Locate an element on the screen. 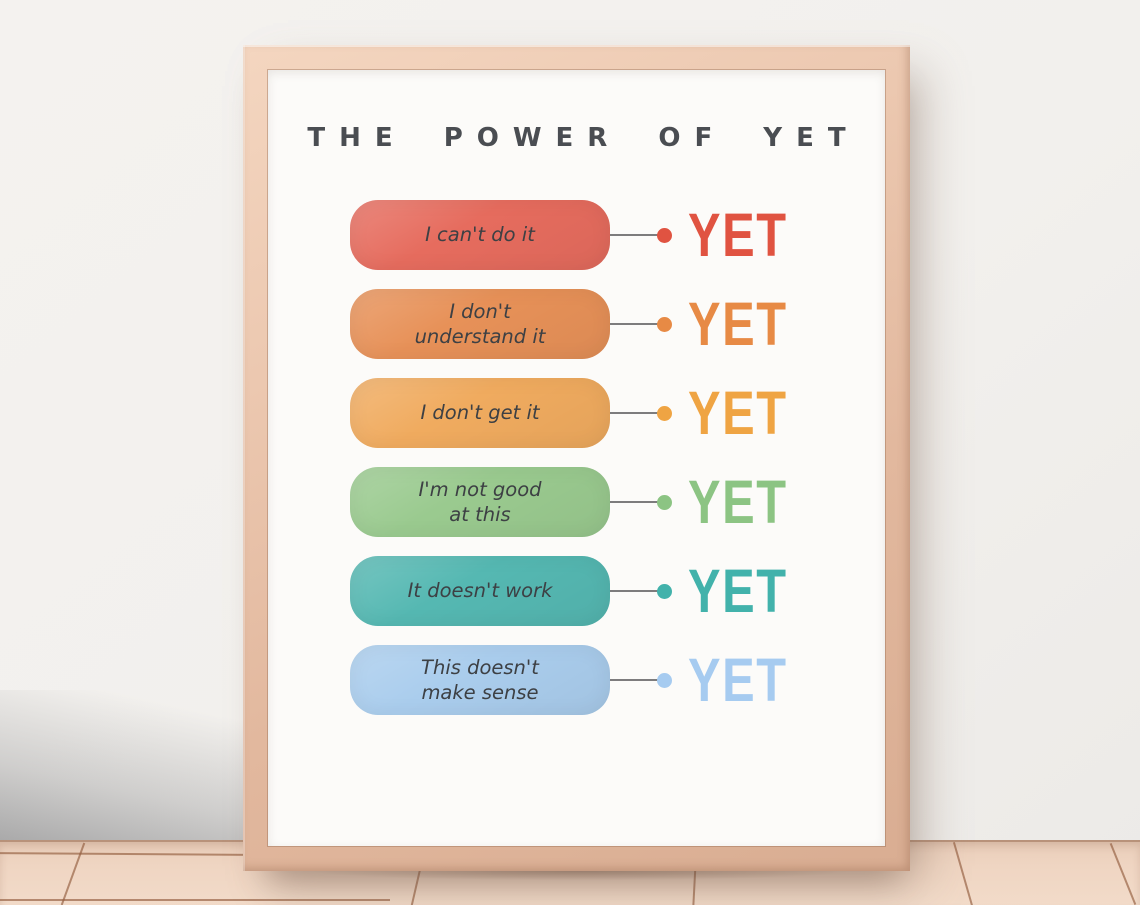 Image resolution: width=1140 pixels, height=905 pixels. phrase-pill: It doesn't work is located at coordinates (480, 591).